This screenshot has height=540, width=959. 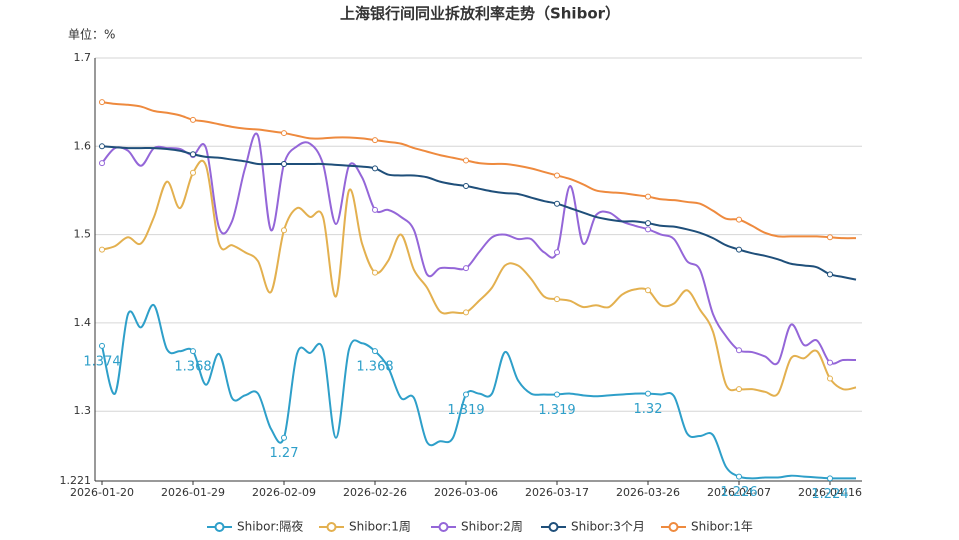 I want to click on data-label: 1.226, so click(x=738, y=492).